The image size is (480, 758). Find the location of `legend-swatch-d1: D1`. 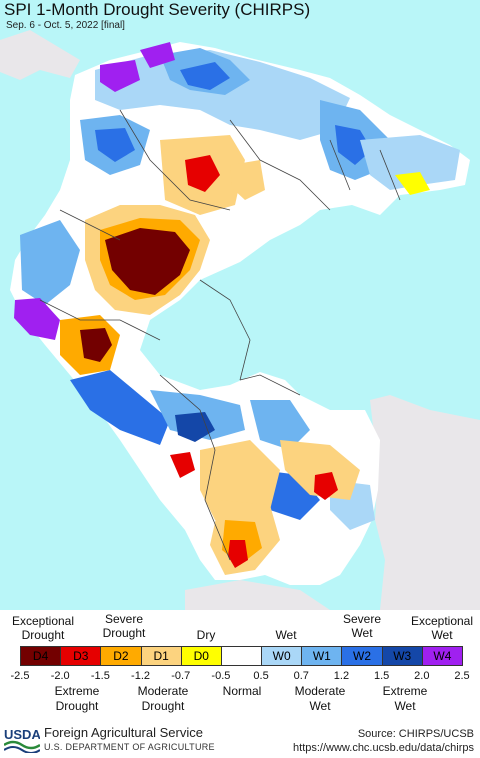

legend-swatch-d1: D1 is located at coordinates (161, 656).